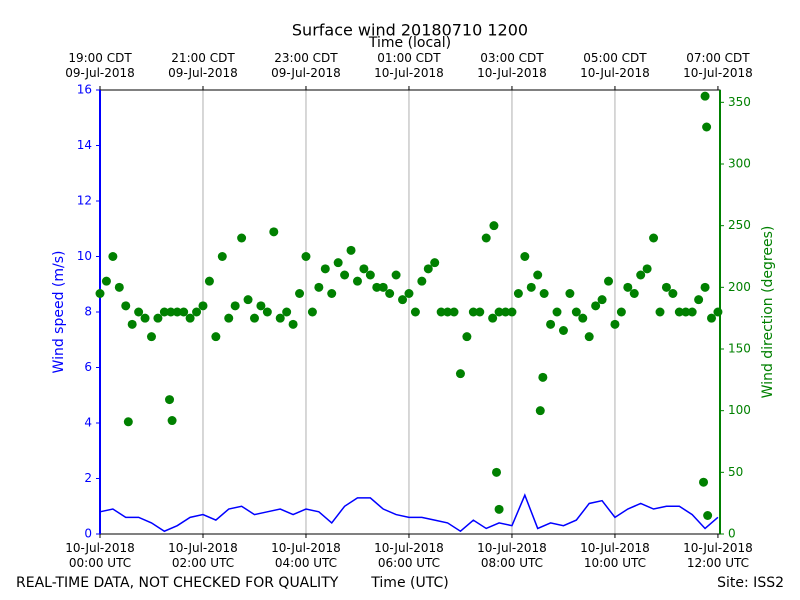  I want to click on x-tick-label: 10-Jul-2018 02:00 UTC, so click(203, 555).